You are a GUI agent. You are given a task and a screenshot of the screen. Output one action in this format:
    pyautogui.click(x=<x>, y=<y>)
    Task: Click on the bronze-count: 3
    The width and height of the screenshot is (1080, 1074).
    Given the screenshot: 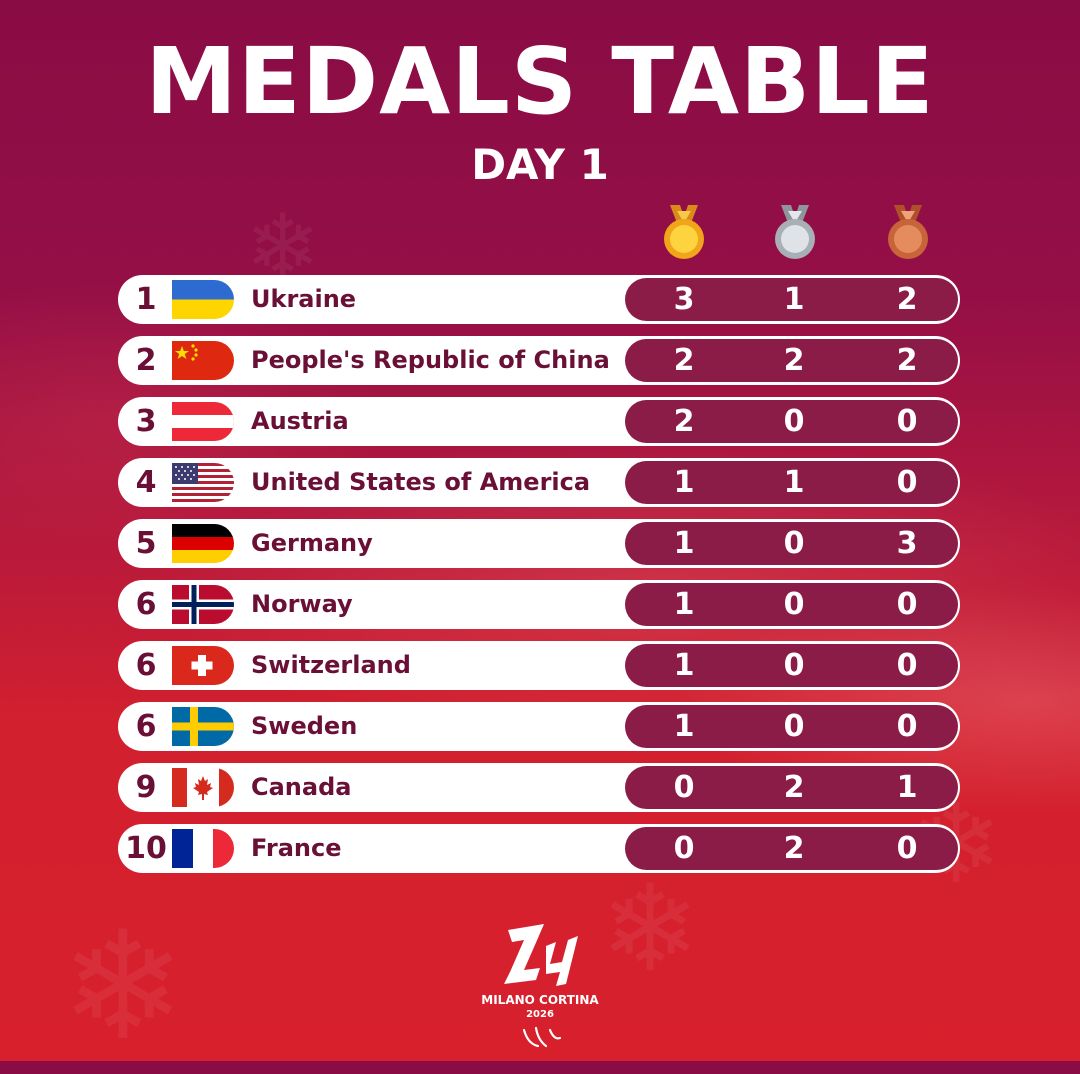 What is the action you would take?
    pyautogui.click(x=907, y=543)
    